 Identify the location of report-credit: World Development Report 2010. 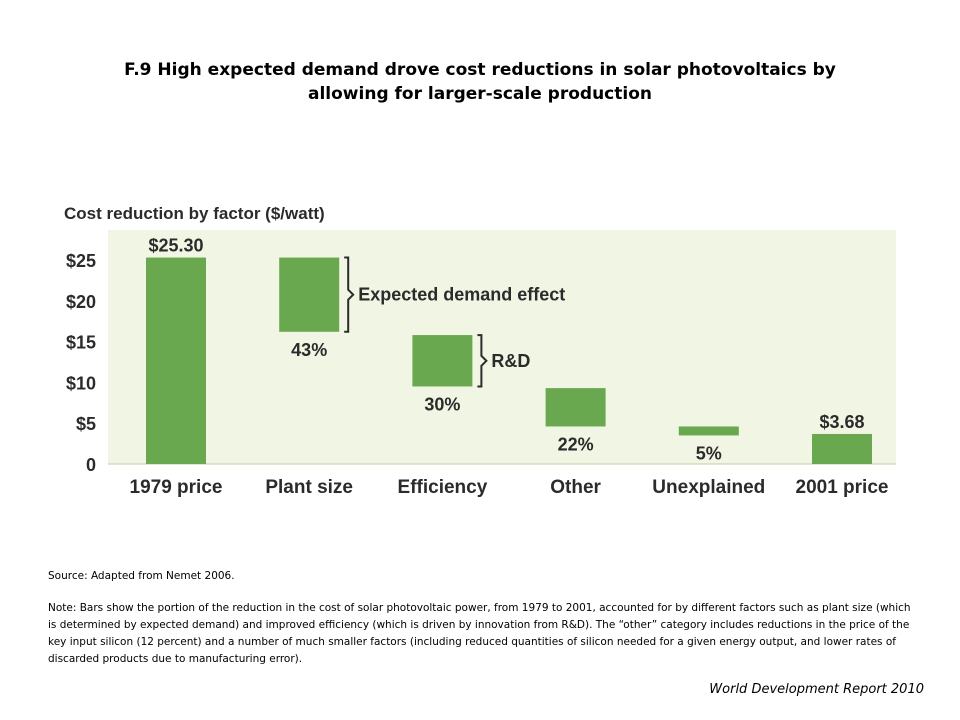
(816, 689).